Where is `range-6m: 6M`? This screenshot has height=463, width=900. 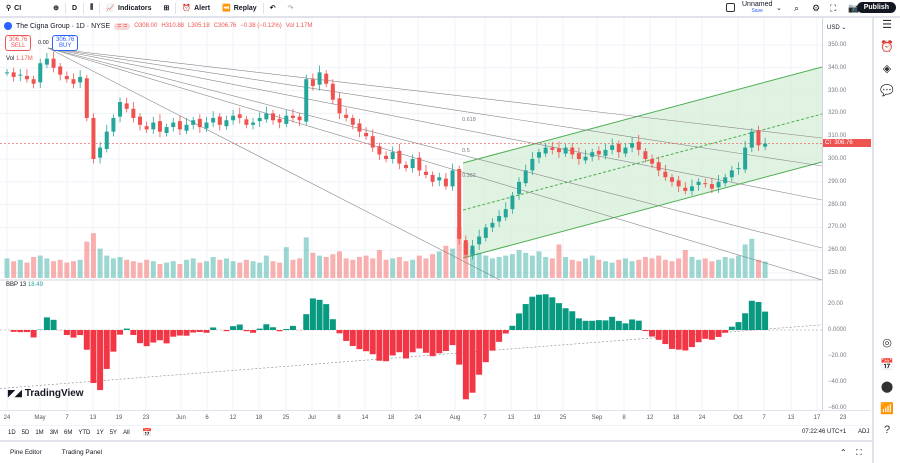 range-6m: 6M is located at coordinates (68, 433).